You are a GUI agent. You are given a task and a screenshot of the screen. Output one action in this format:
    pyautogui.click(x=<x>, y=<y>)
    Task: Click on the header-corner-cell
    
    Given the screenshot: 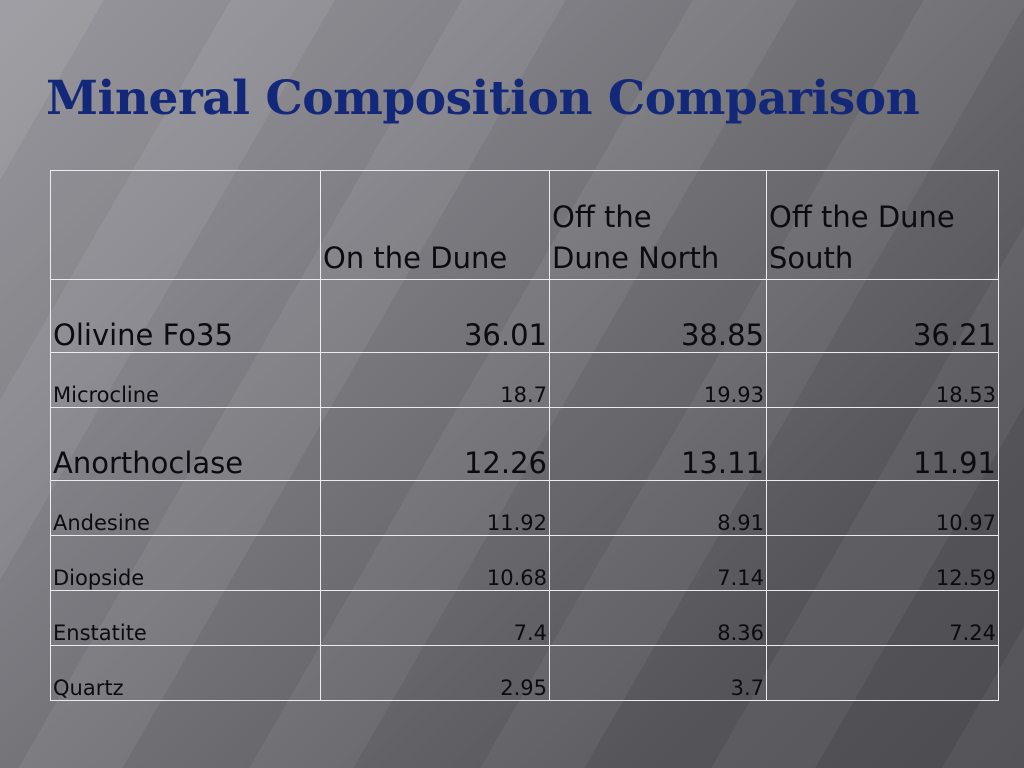 What is the action you would take?
    pyautogui.click(x=185, y=225)
    